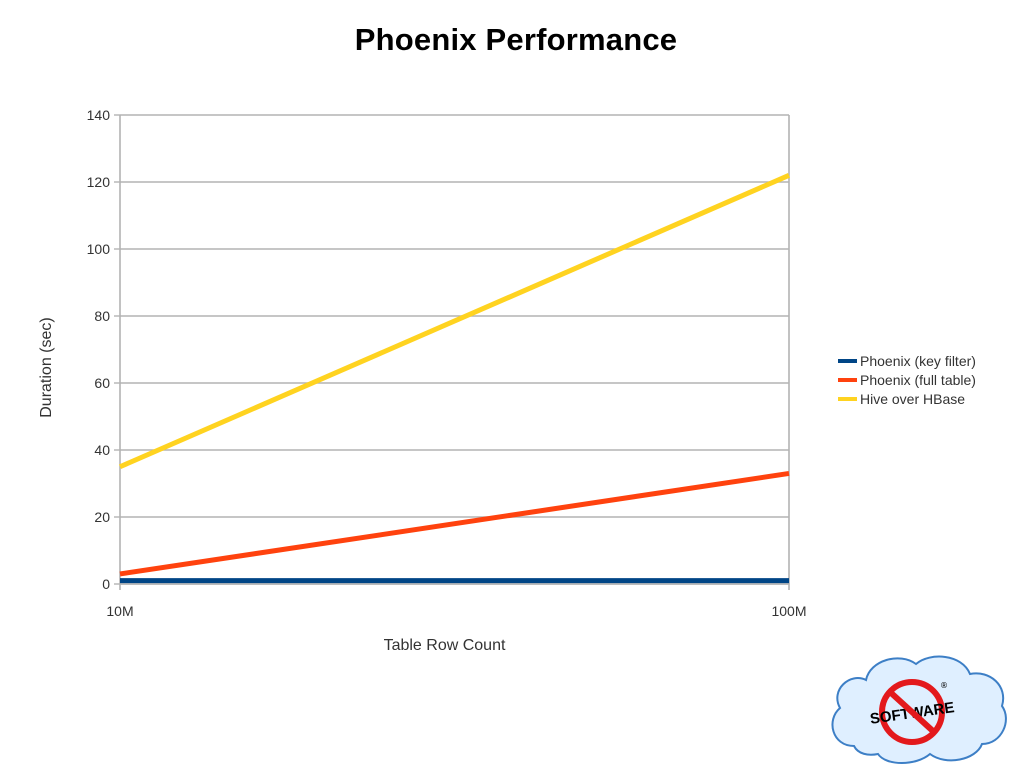 The image size is (1024, 768). Describe the element at coordinates (102, 450) in the screenshot. I see `y-tick-label: 40` at that location.